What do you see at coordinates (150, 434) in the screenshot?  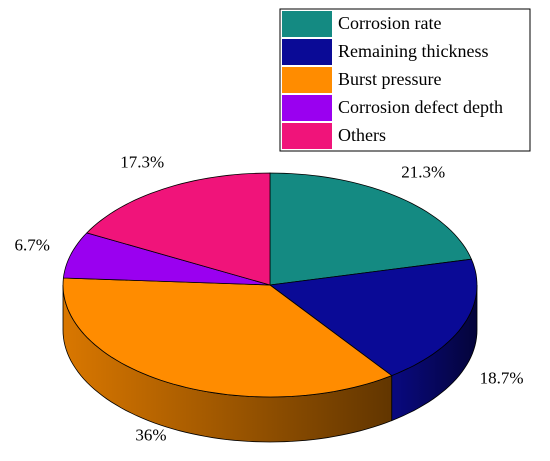 I see `value-label: 36%` at bounding box center [150, 434].